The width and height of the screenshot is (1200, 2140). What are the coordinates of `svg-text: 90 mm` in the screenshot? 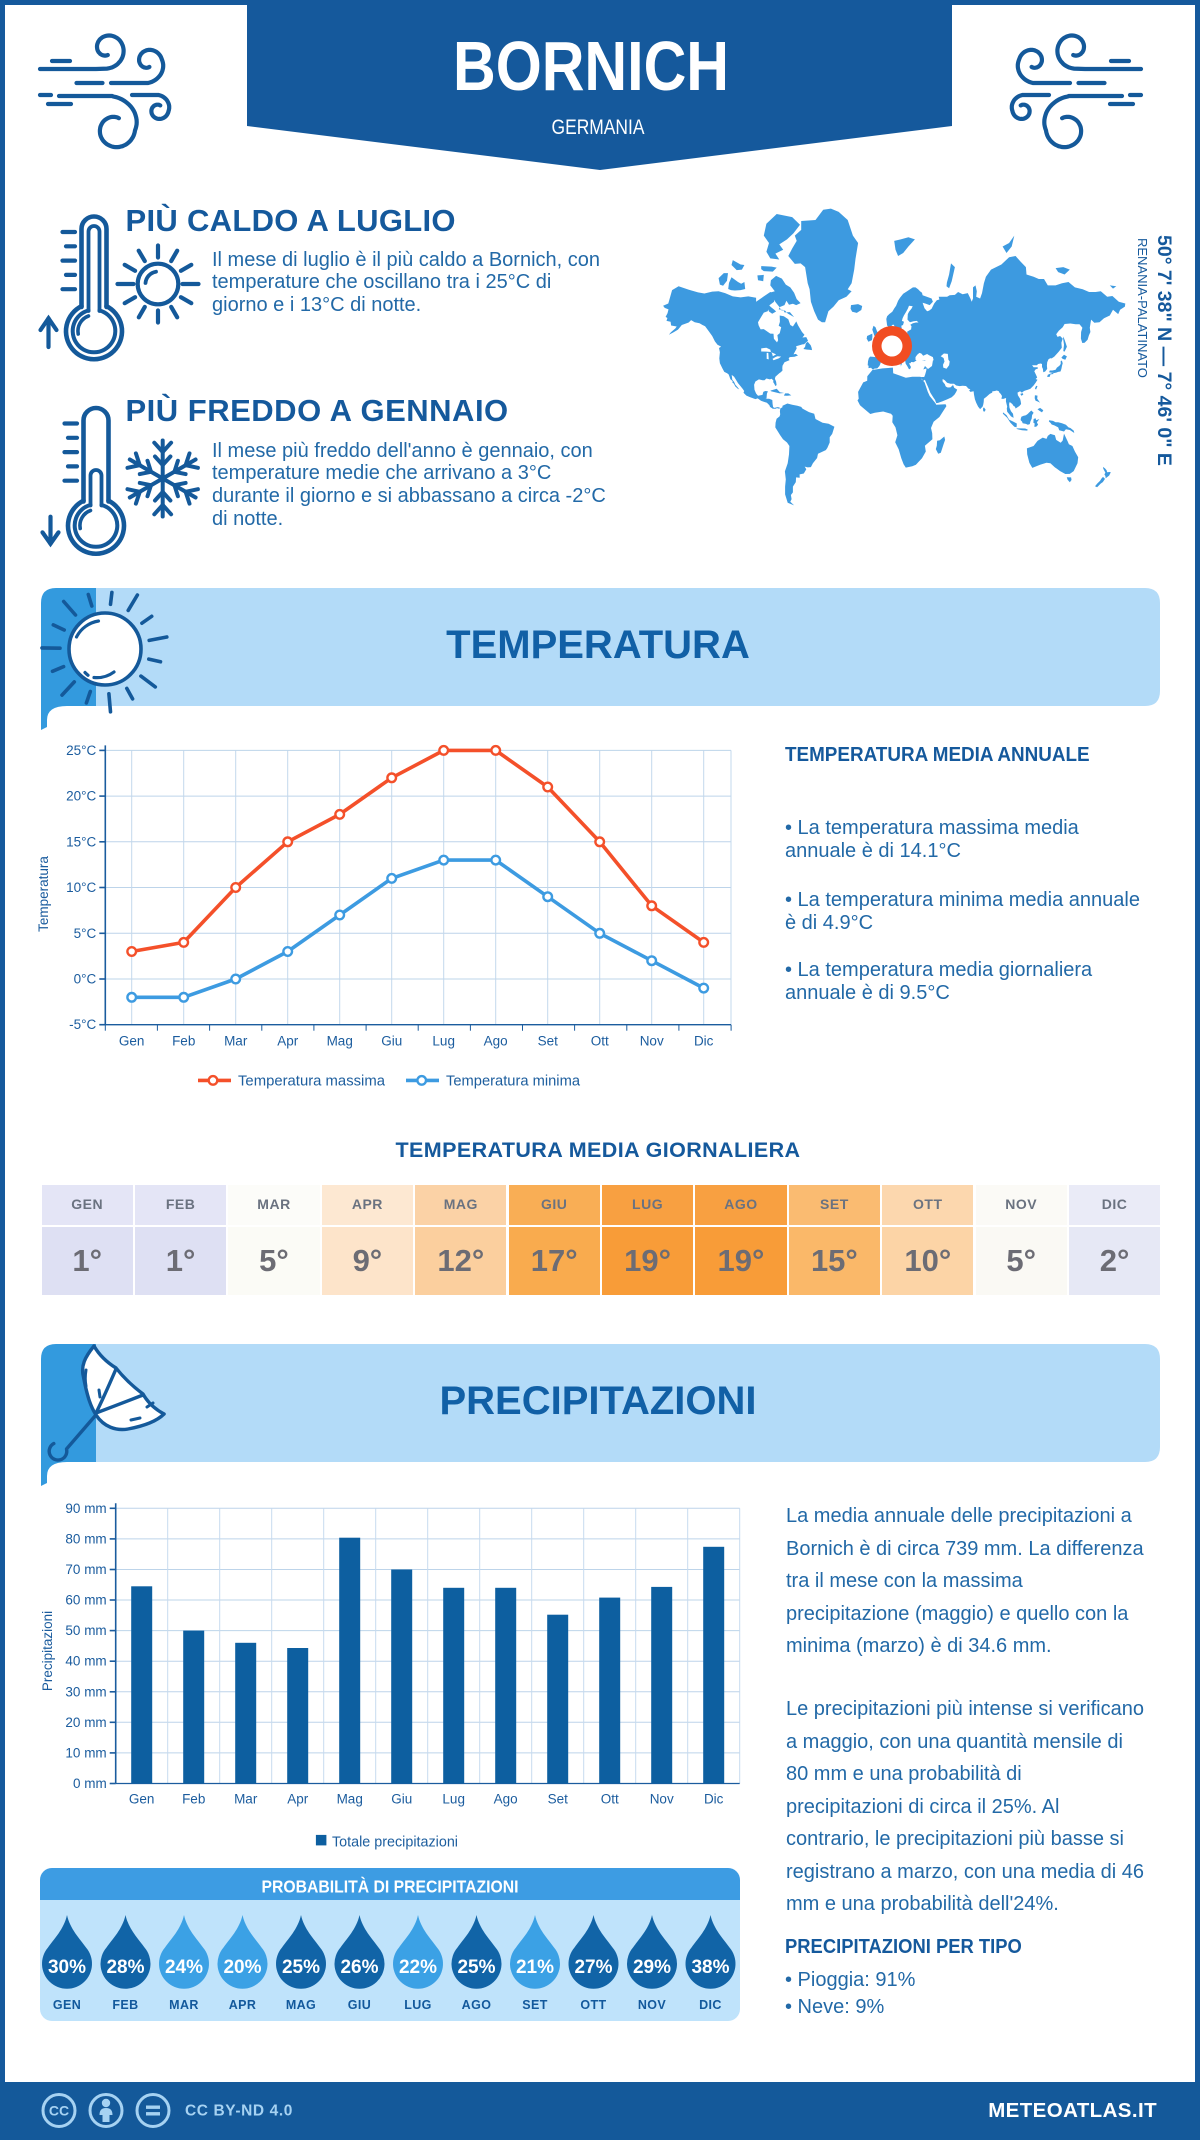 It's located at (85, 1508).